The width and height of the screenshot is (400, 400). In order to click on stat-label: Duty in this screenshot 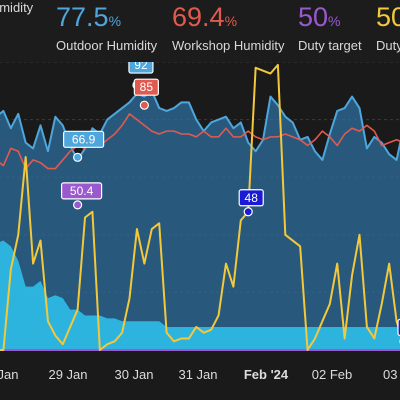, I will do `click(388, 45)`.